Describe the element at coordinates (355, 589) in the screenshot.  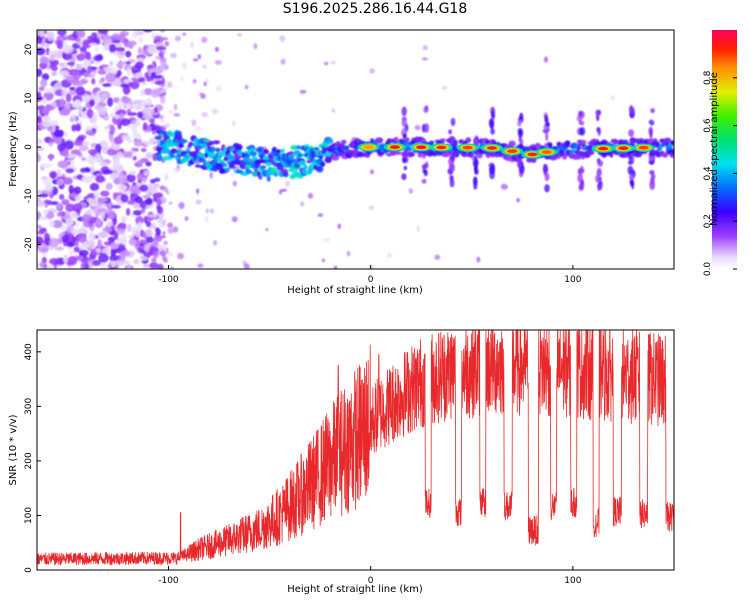
I see `snr-x-label: Height of straight line (km)` at that location.